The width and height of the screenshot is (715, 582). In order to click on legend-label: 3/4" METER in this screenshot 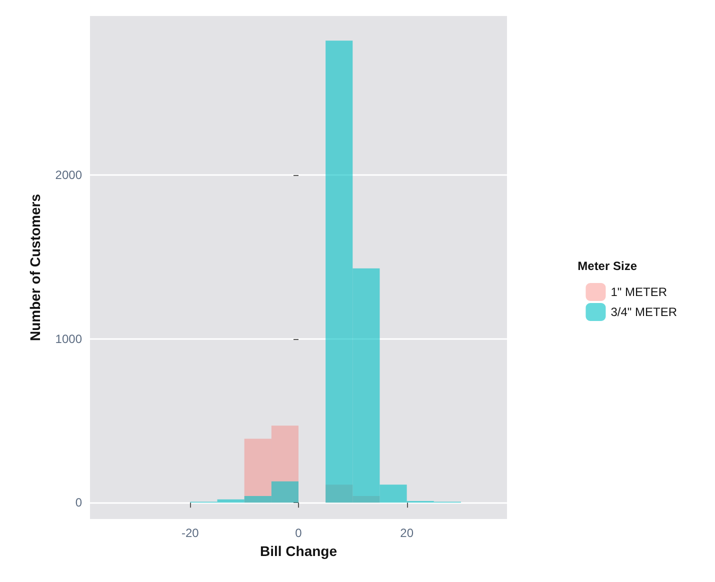, I will do `click(644, 312)`.